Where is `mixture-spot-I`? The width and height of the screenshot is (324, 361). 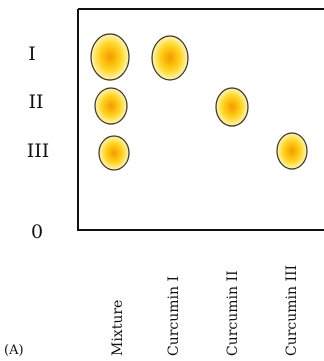 mixture-spot-I is located at coordinates (110, 57).